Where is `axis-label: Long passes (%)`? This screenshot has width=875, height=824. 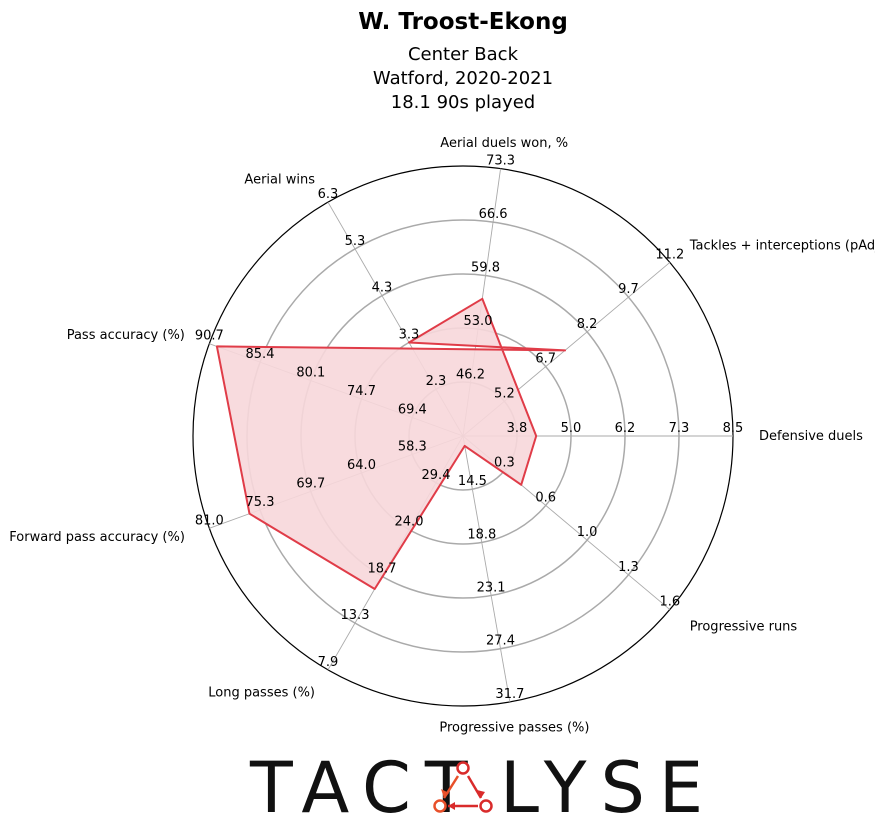 axis-label: Long passes (%) is located at coordinates (261, 692).